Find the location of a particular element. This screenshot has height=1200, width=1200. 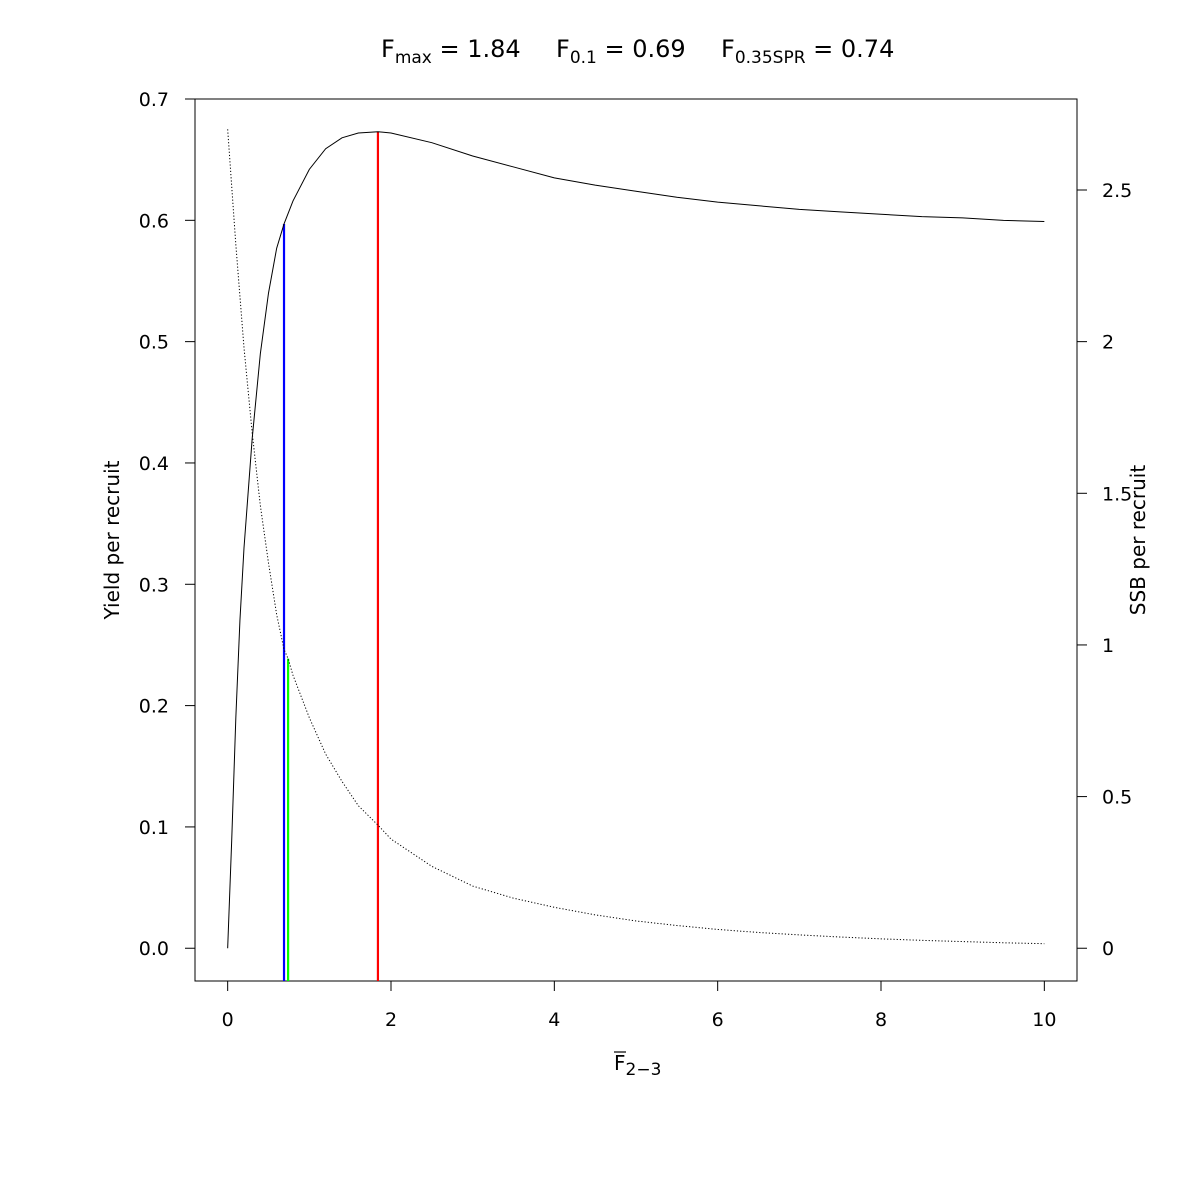

y2-tick-label: 0 is located at coordinates (1108, 949).